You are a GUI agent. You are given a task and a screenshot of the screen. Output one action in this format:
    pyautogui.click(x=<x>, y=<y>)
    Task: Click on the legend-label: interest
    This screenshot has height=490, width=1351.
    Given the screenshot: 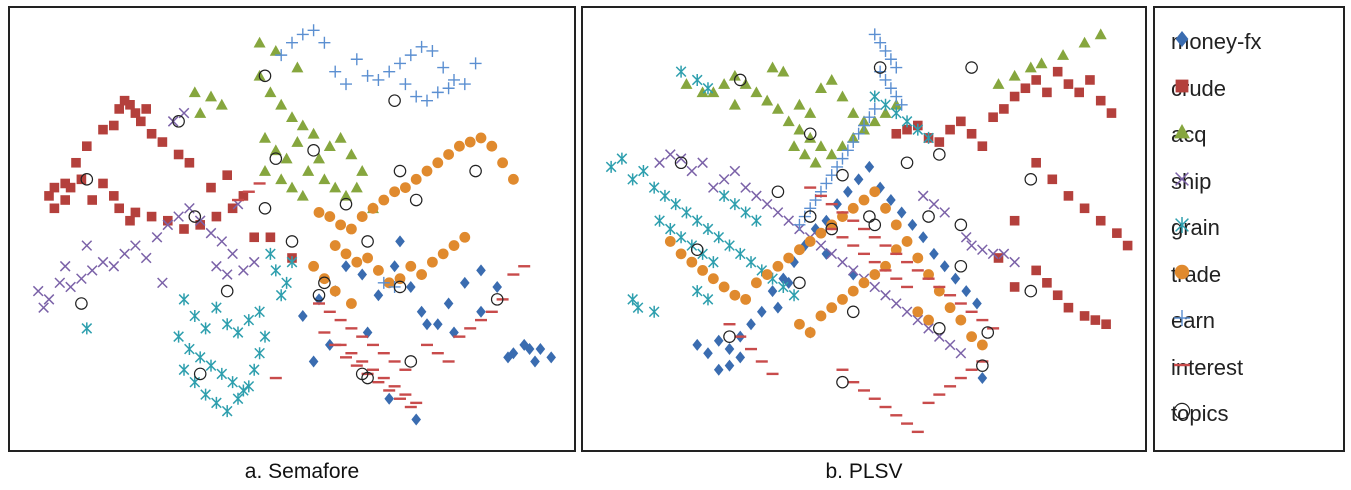 What is the action you would take?
    pyautogui.click(x=1207, y=367)
    